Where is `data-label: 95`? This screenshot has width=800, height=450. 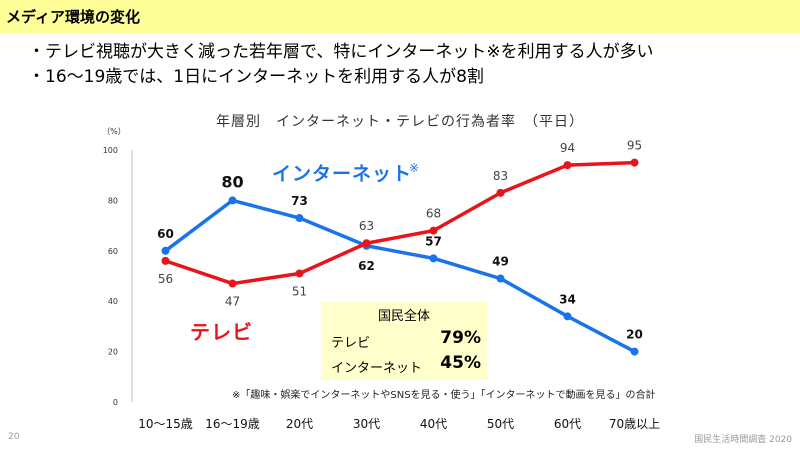 data-label: 95 is located at coordinates (634, 146).